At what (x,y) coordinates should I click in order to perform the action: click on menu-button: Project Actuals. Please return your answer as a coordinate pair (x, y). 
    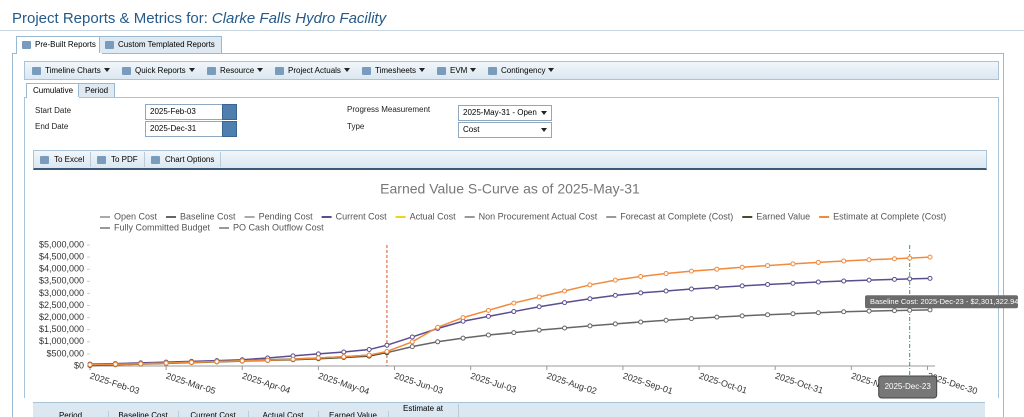
    Looking at the image, I should click on (310, 70).